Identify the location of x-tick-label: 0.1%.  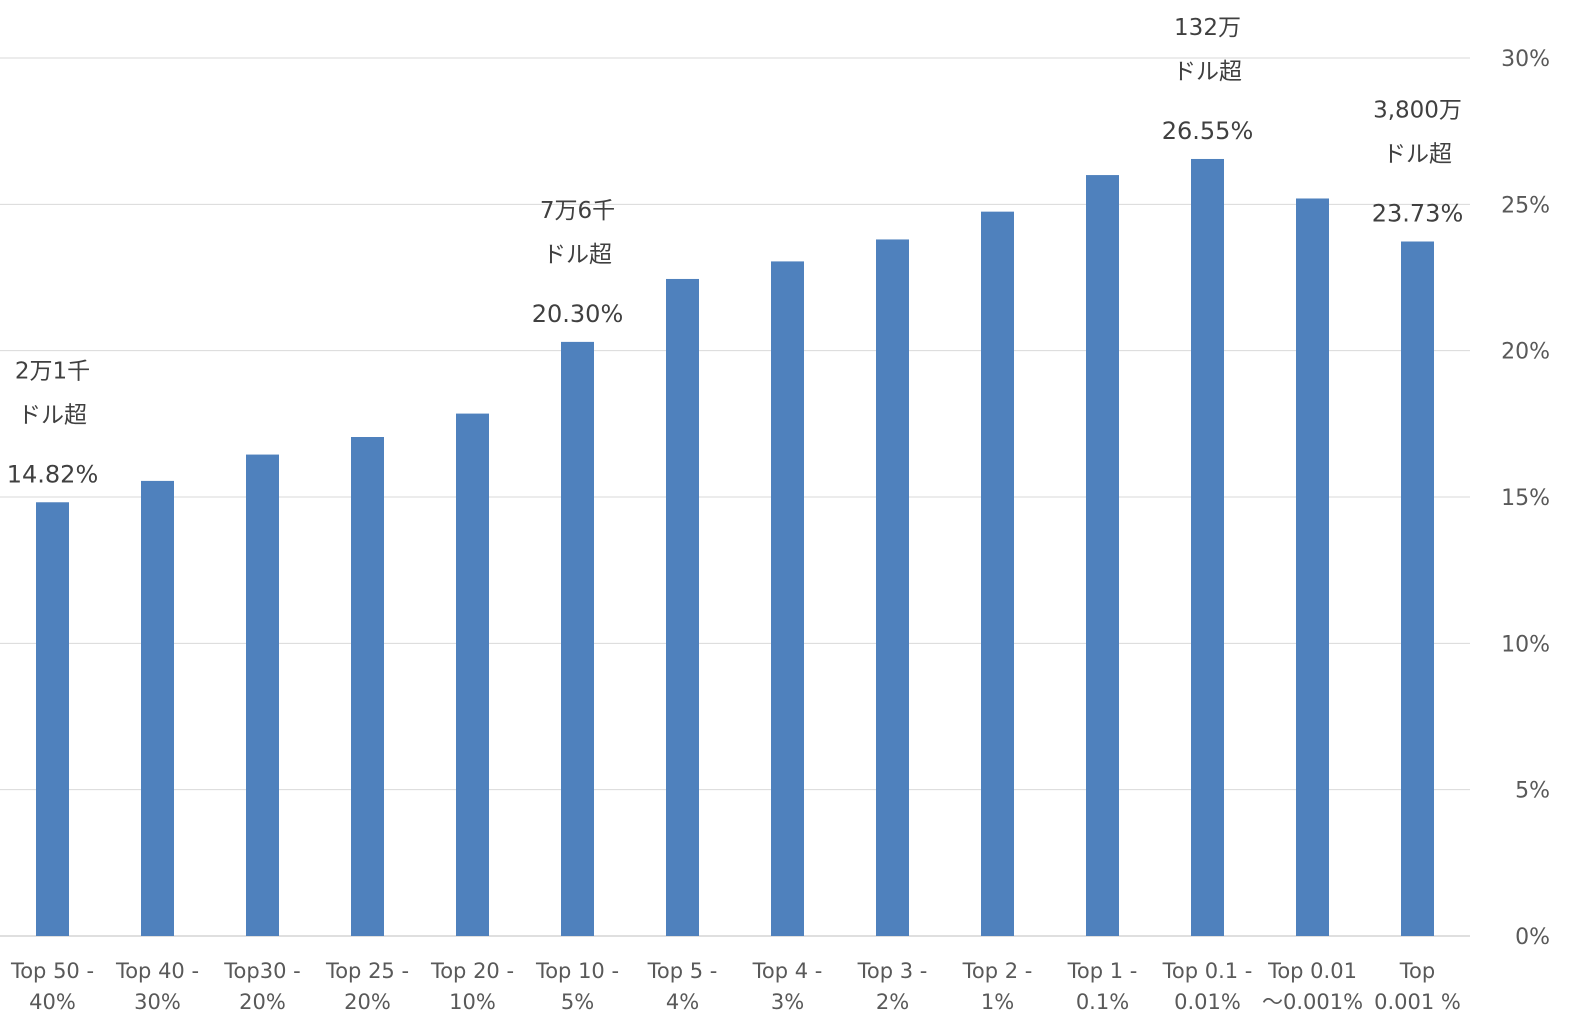
(1102, 1002).